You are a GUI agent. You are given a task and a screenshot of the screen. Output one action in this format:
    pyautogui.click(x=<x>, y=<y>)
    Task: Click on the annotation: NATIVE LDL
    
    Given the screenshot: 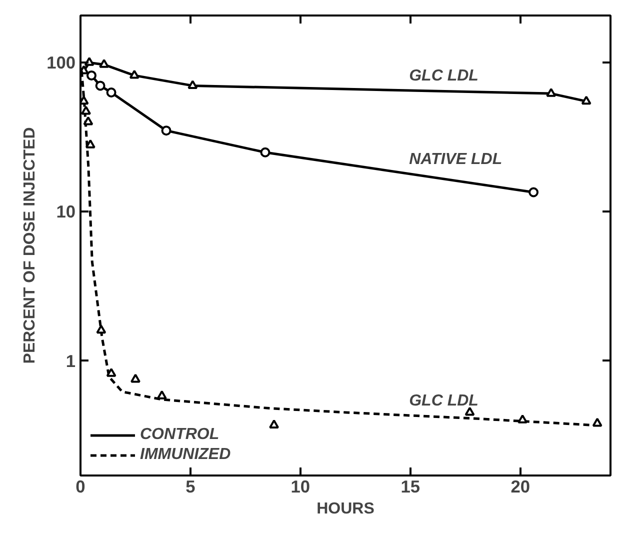 What is the action you would take?
    pyautogui.click(x=455, y=159)
    